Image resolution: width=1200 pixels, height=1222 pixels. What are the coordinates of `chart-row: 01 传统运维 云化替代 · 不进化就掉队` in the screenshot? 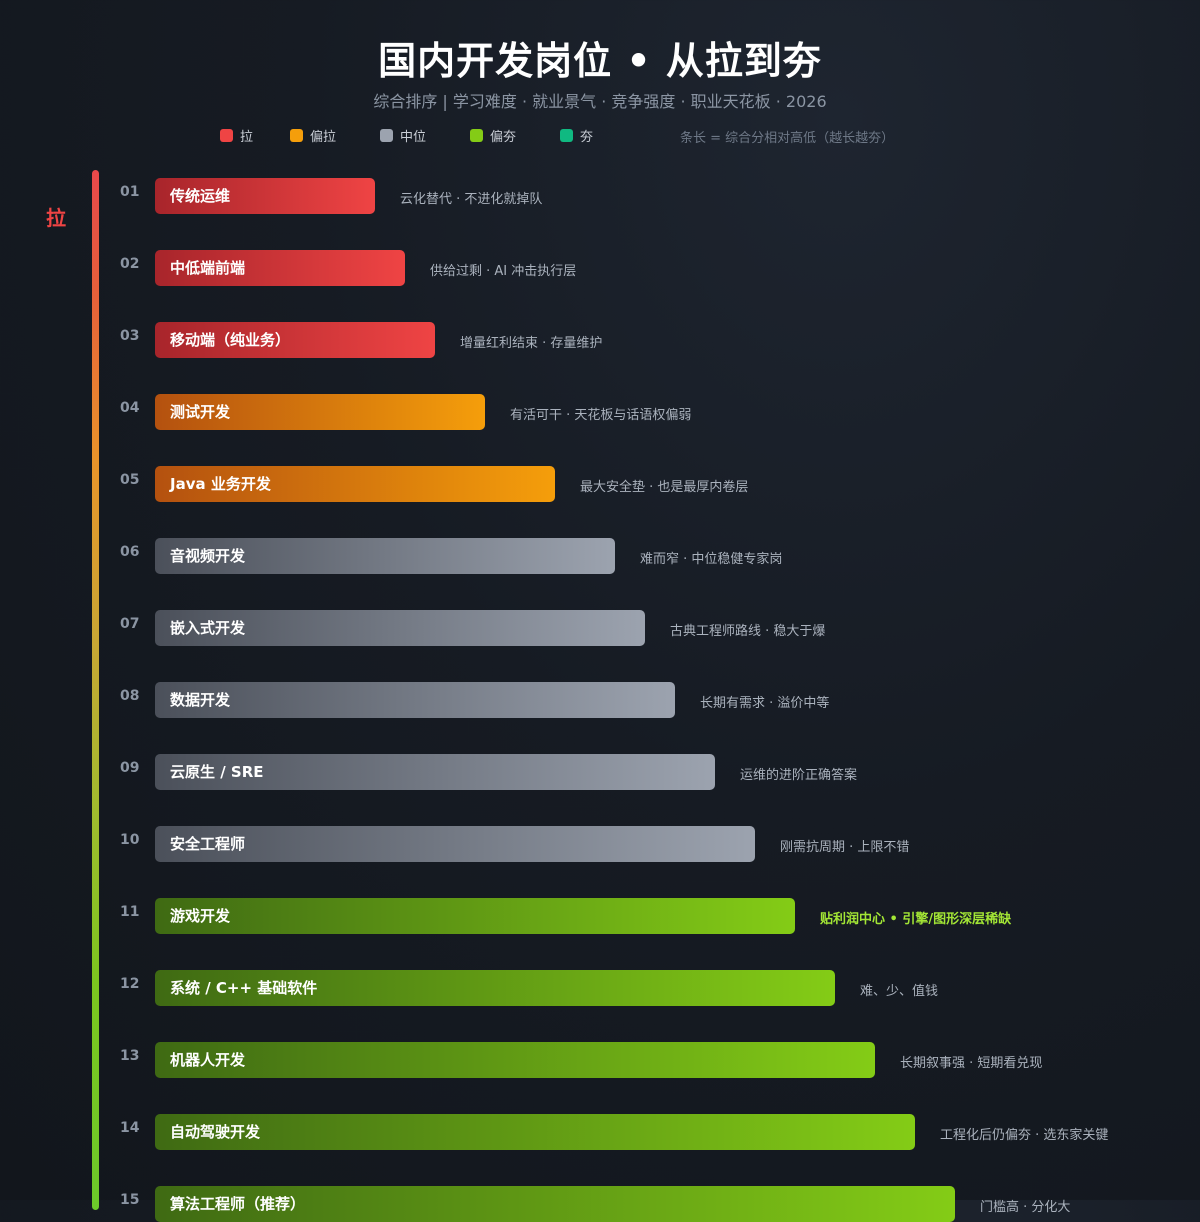 It's located at (600, 196).